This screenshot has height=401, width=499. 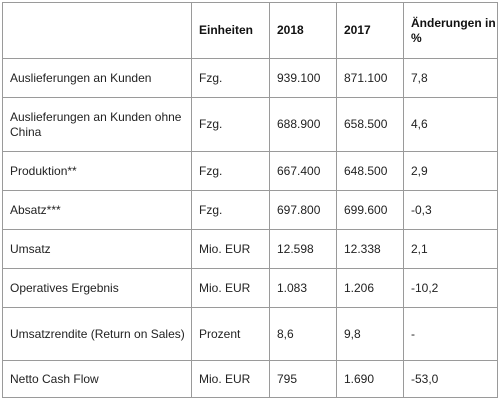 I want to click on row-value-2018: 688.900, so click(x=303, y=125).